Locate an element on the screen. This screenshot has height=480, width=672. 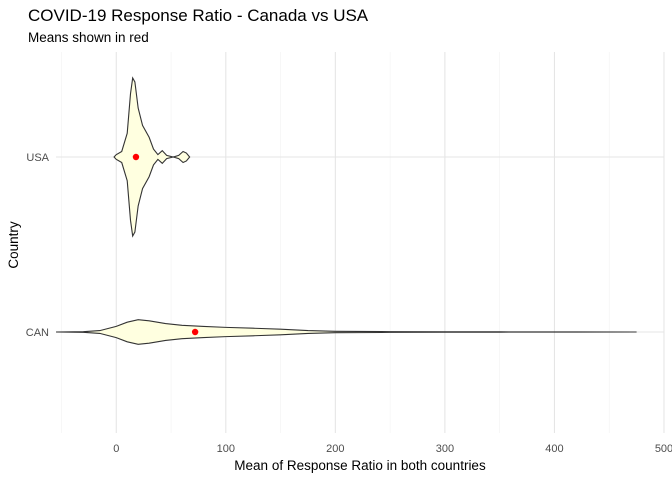
y-tick-label: USA is located at coordinates (37, 158).